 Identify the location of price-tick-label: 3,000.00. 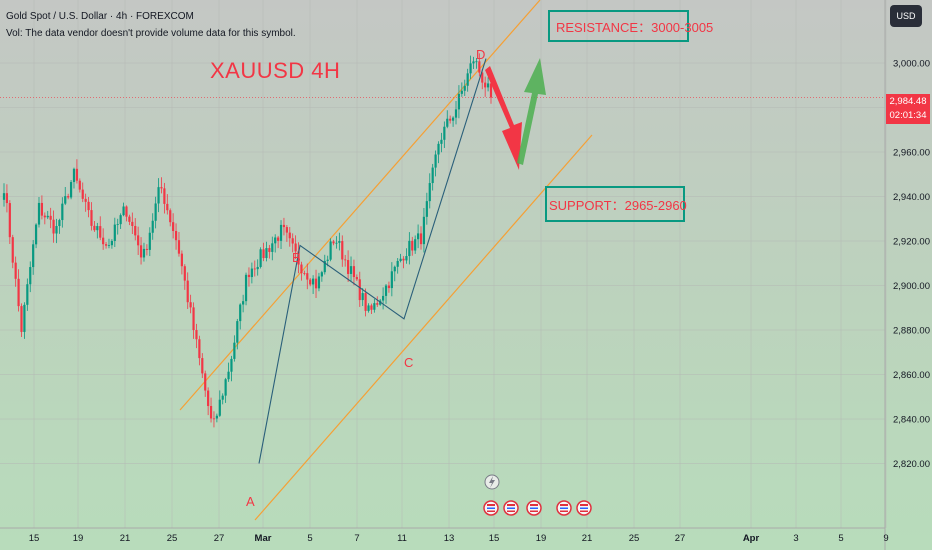
(911, 64).